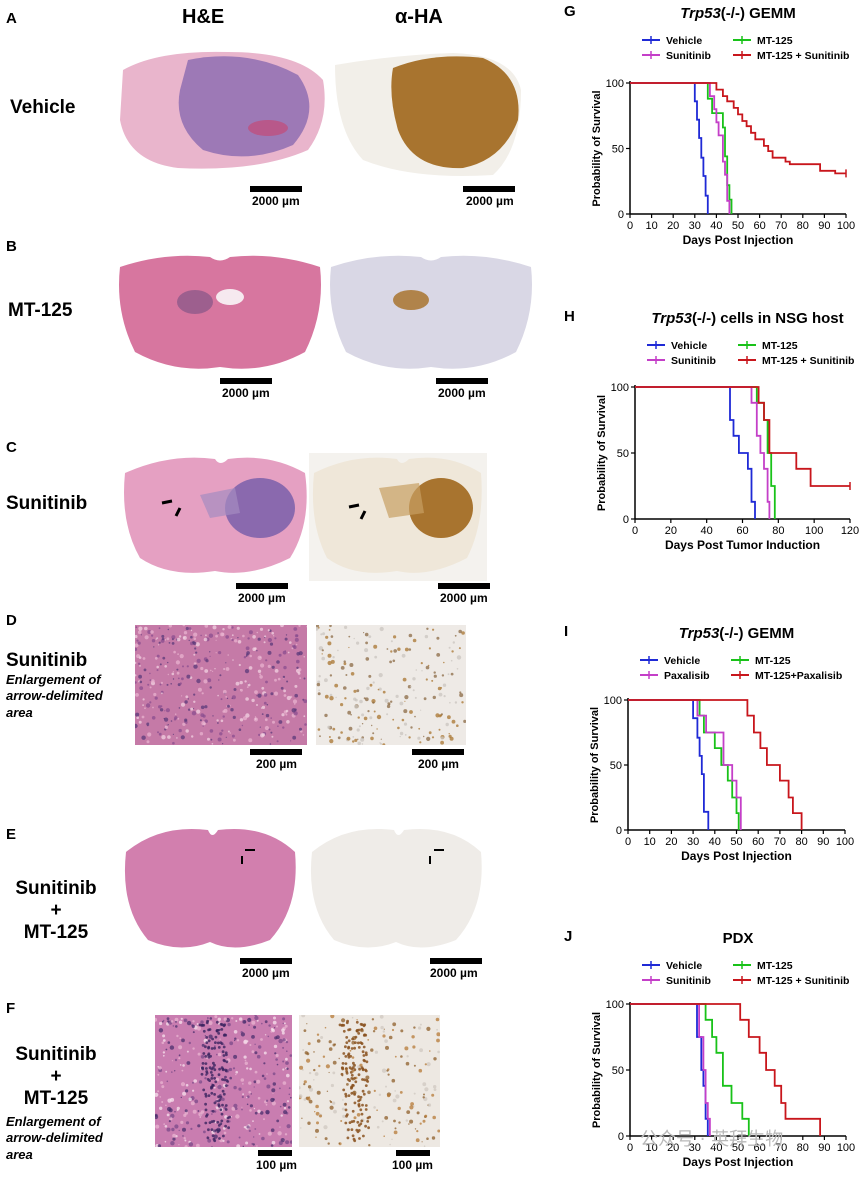 This screenshot has height=1178, width=865. I want to click on watermark-text: 公众号 · 英拜生物, so click(712, 1139).